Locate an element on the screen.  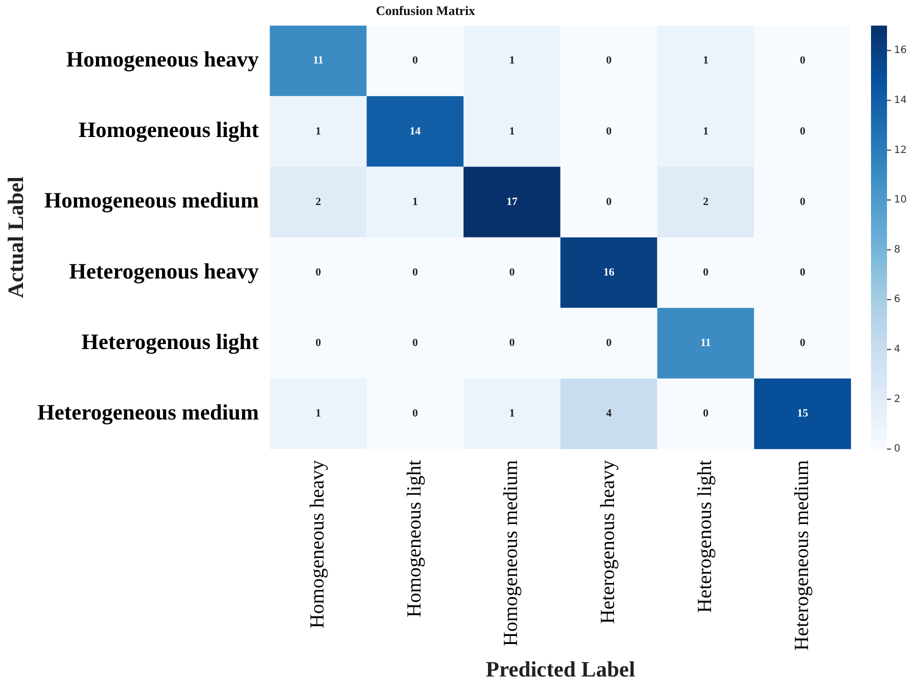
y-tick-label: Homogeneous light is located at coordinates (169, 129).